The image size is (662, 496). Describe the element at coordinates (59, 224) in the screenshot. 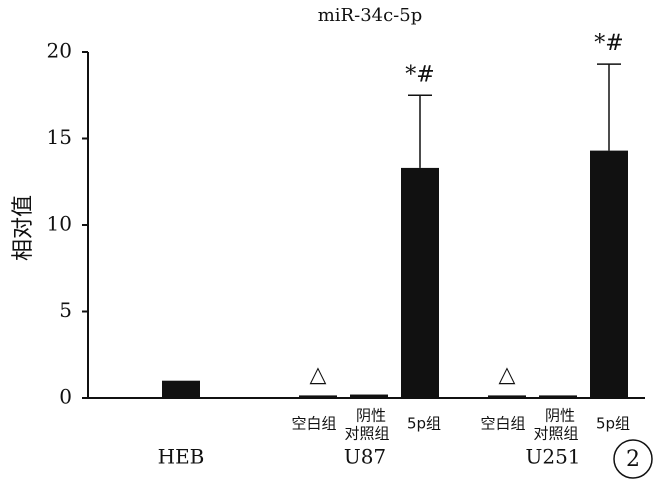

I see `y-tick-label: 10` at that location.